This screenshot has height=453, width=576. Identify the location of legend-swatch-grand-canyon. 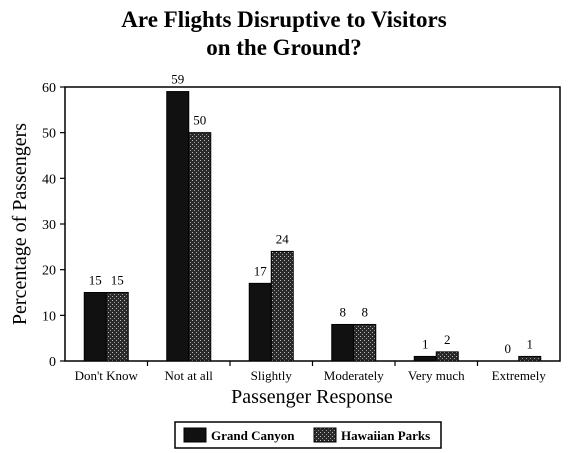
(195, 435).